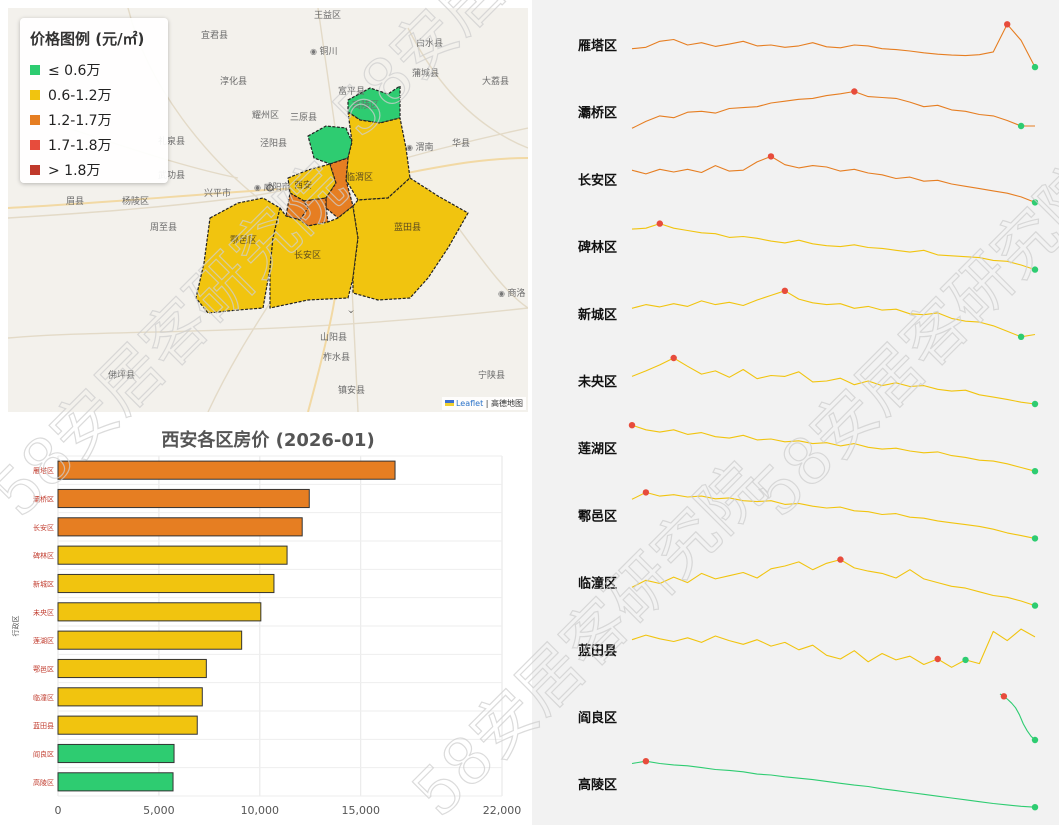 This screenshot has width=1059, height=825. I want to click on y-tick-label: 高陵区, so click(43, 782).